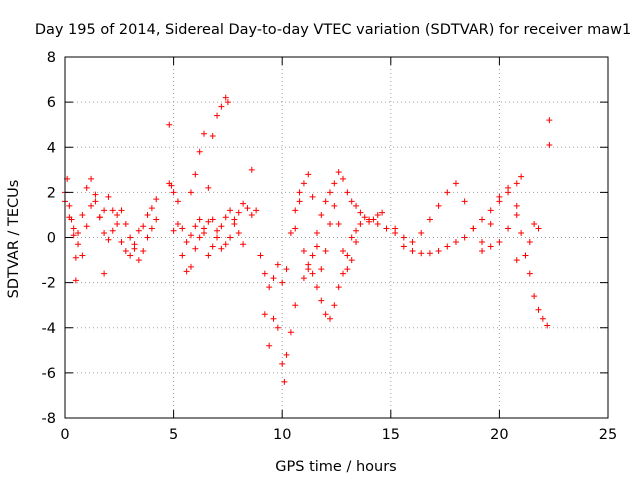  Describe the element at coordinates (49, 419) in the screenshot. I see `y-tick-label: -8` at that location.